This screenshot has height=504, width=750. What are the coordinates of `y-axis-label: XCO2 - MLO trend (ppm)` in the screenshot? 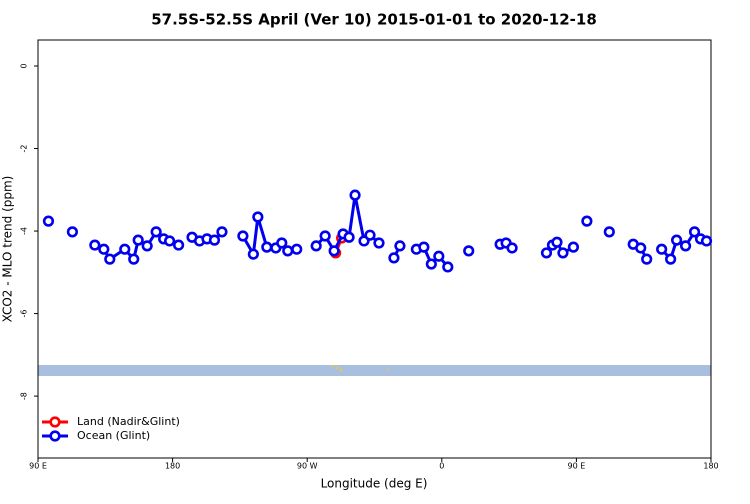 It's located at (8, 249).